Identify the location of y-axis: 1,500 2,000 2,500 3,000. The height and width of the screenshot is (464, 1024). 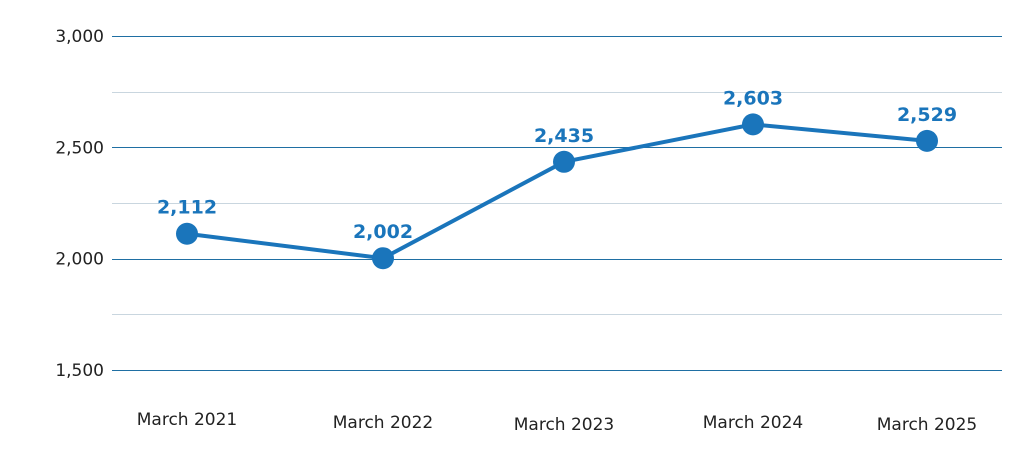
(79, 204).